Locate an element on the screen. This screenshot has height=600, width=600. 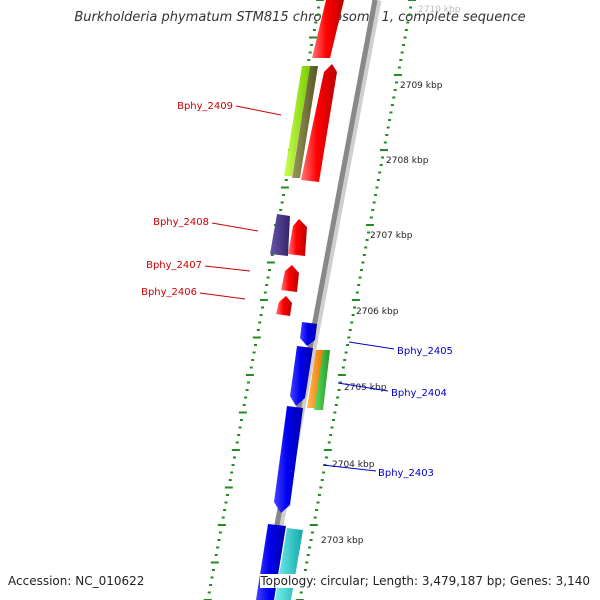
kbp-label: 2708 kbp is located at coordinates (407, 161).